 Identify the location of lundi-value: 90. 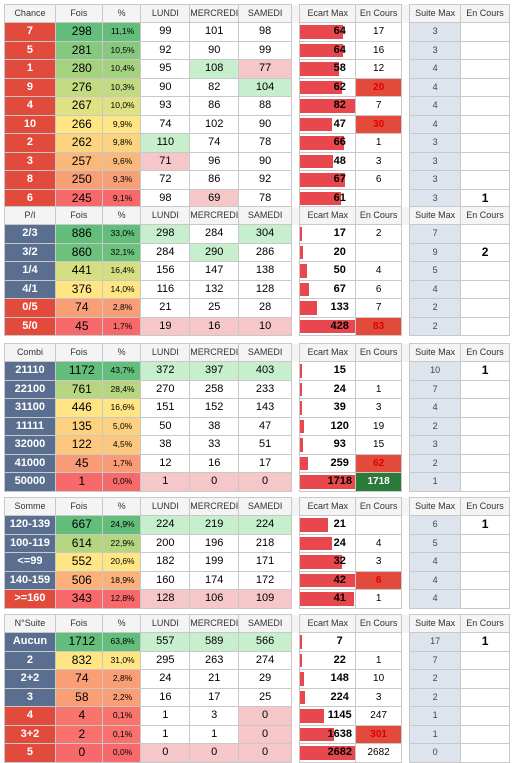
(165, 87).